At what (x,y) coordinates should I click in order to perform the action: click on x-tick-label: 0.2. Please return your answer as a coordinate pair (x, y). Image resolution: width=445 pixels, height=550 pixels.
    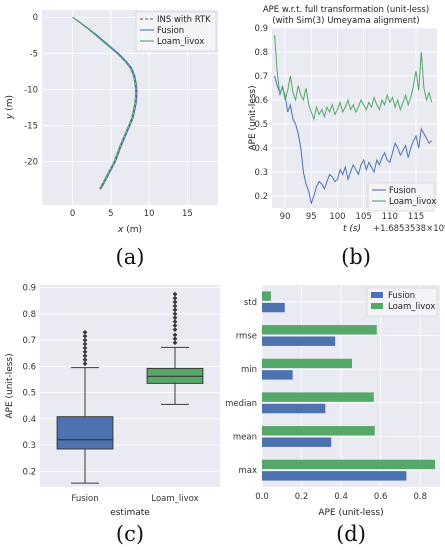
    Looking at the image, I should click on (302, 497).